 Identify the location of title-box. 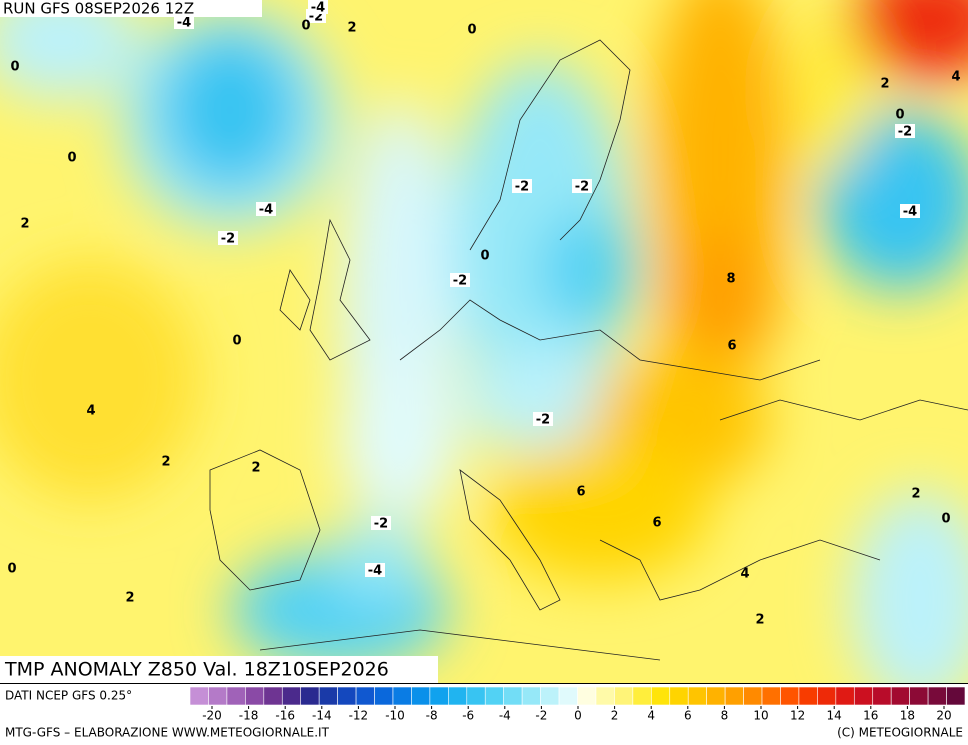
(219, 669).